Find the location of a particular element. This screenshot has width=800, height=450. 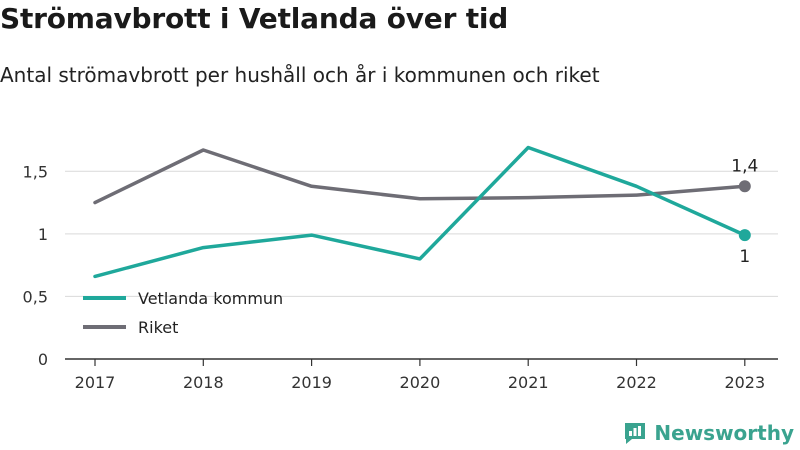

y-tick-label: 0,5 is located at coordinates (35, 296).